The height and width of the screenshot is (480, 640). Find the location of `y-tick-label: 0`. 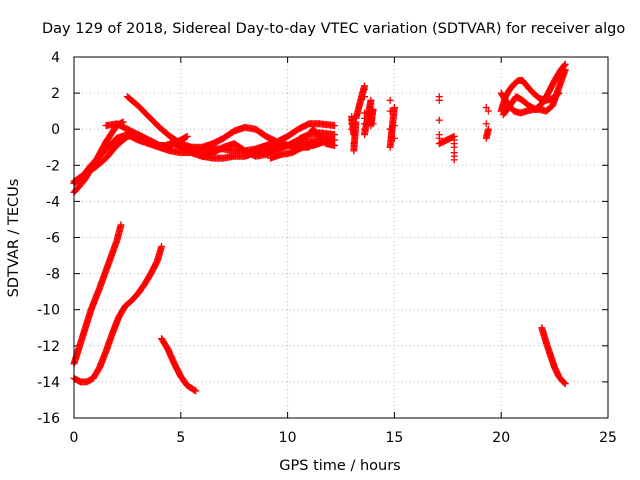

y-tick-label: 0 is located at coordinates (55, 130).